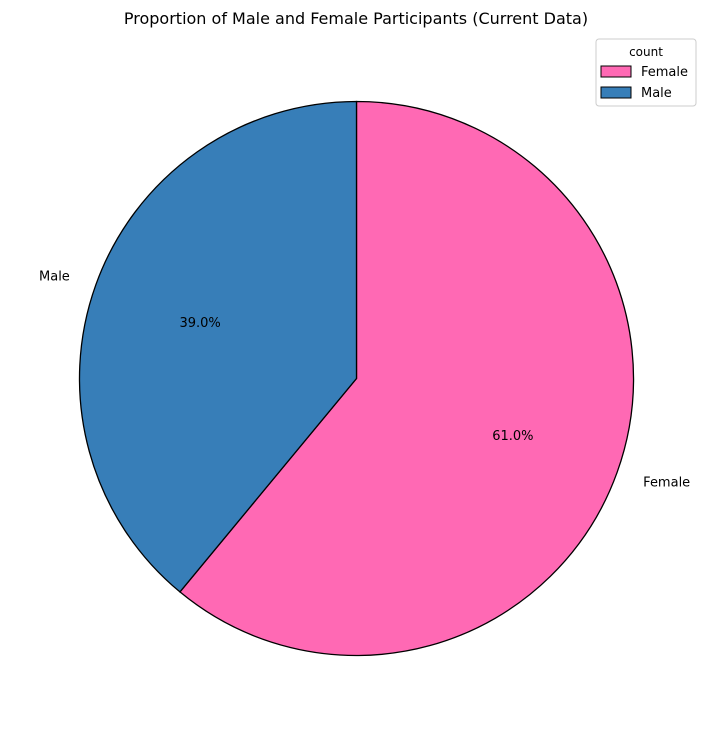 This screenshot has height=735, width=713. Describe the element at coordinates (199, 323) in the screenshot. I see `pie-percent-label-male: 39.0%` at that location.